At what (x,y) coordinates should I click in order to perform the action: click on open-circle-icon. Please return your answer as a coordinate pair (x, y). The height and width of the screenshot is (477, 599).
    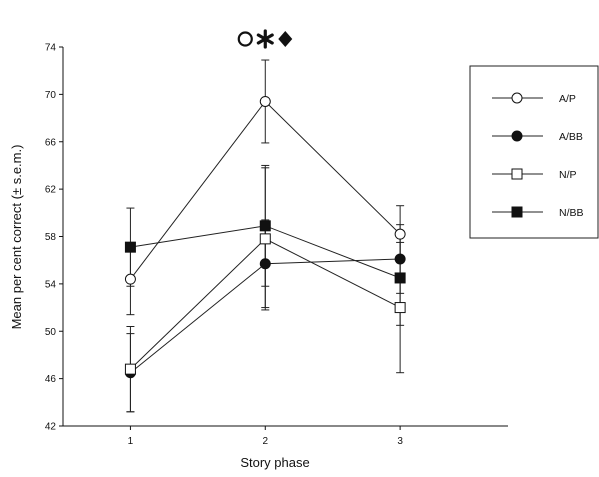
    Looking at the image, I should click on (245, 39).